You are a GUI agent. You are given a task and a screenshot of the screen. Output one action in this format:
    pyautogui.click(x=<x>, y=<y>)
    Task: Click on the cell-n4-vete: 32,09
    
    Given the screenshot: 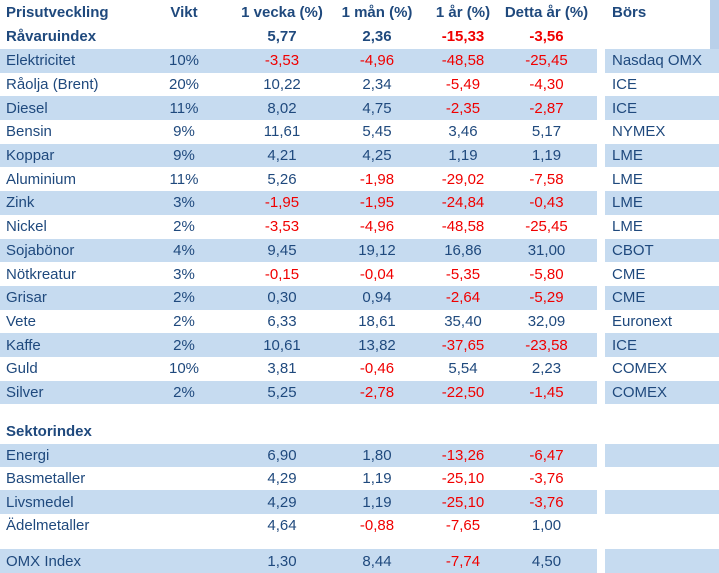 What is the action you would take?
    pyautogui.click(x=546, y=321)
    